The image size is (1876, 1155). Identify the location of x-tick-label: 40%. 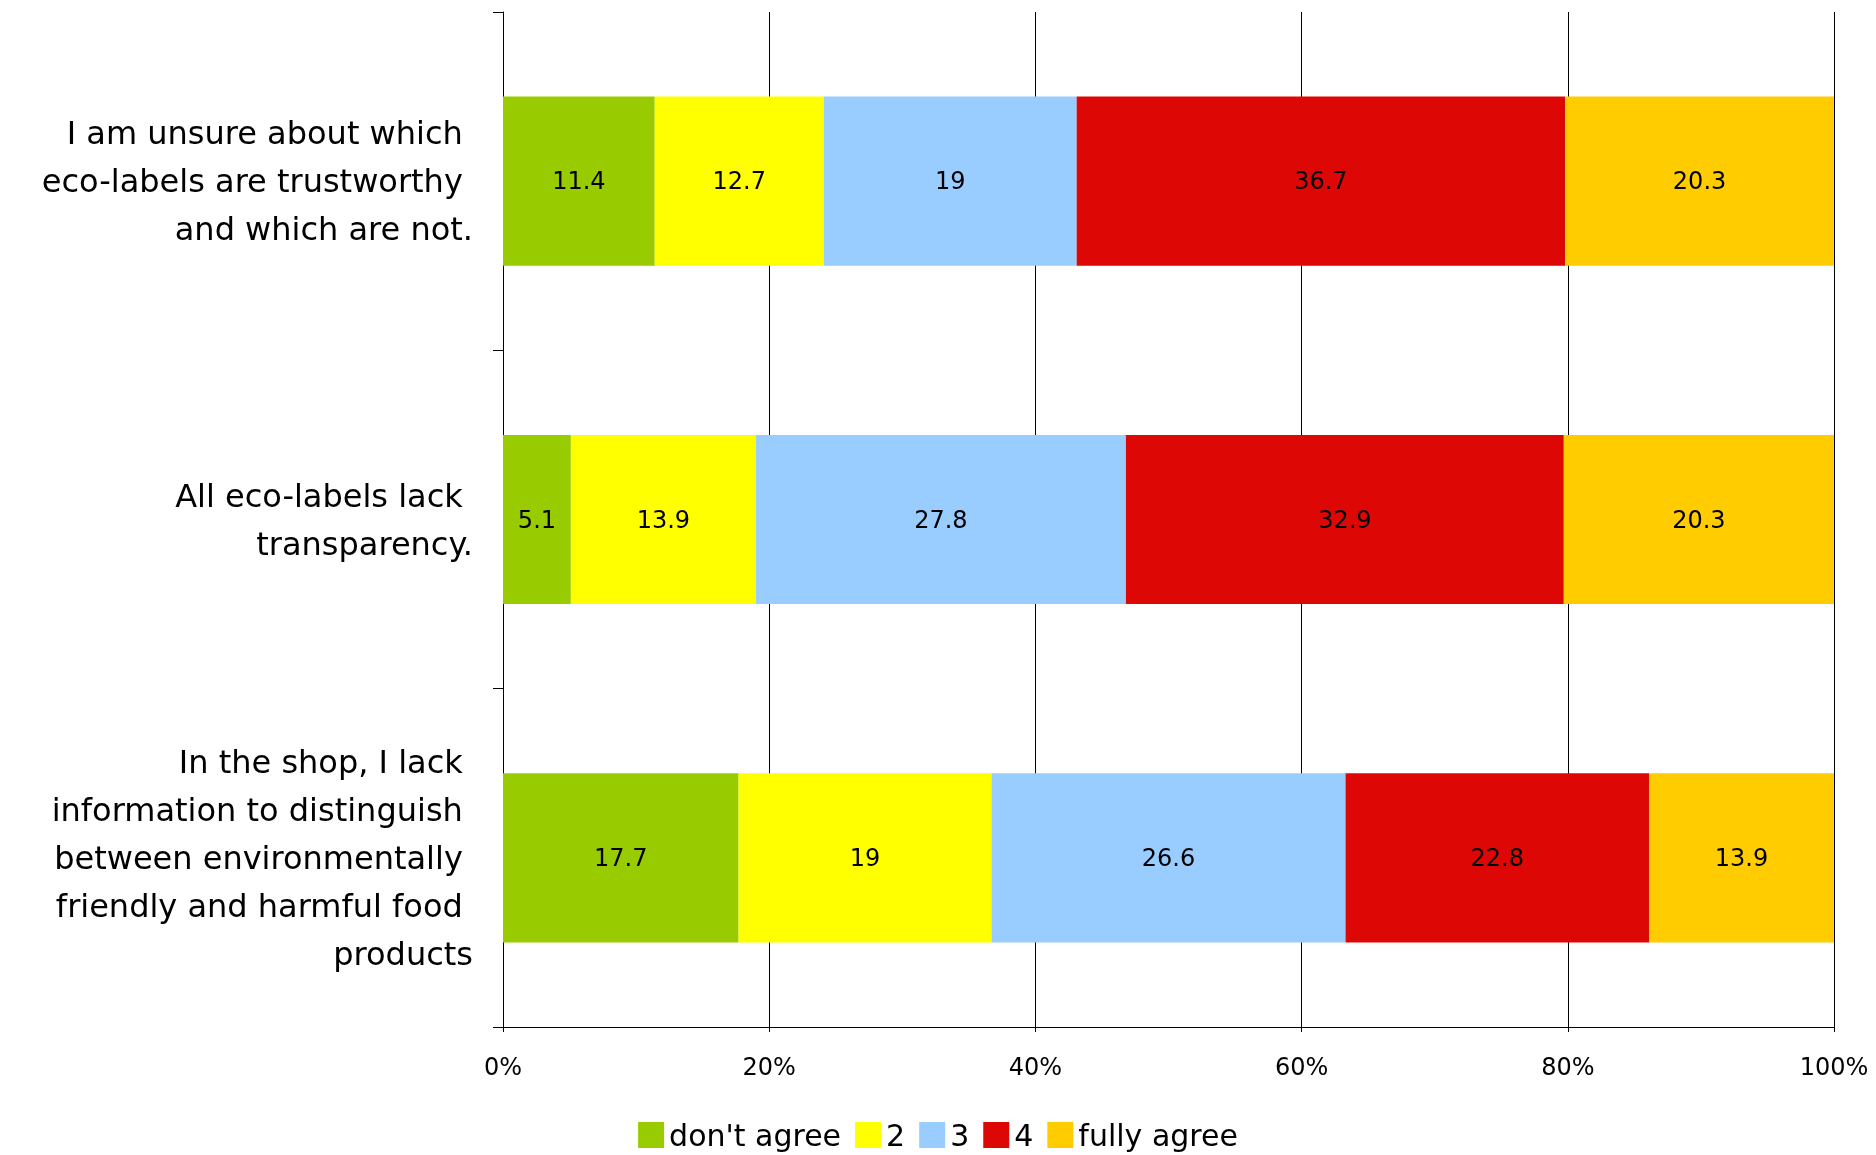
(1035, 1067).